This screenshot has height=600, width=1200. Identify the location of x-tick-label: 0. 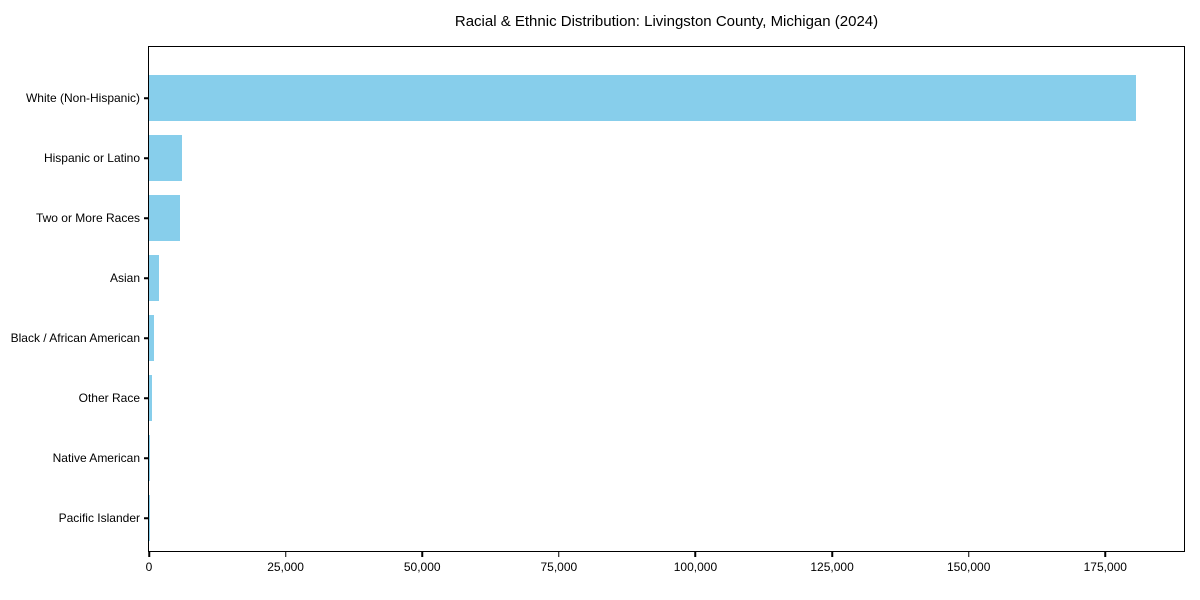
(149, 567).